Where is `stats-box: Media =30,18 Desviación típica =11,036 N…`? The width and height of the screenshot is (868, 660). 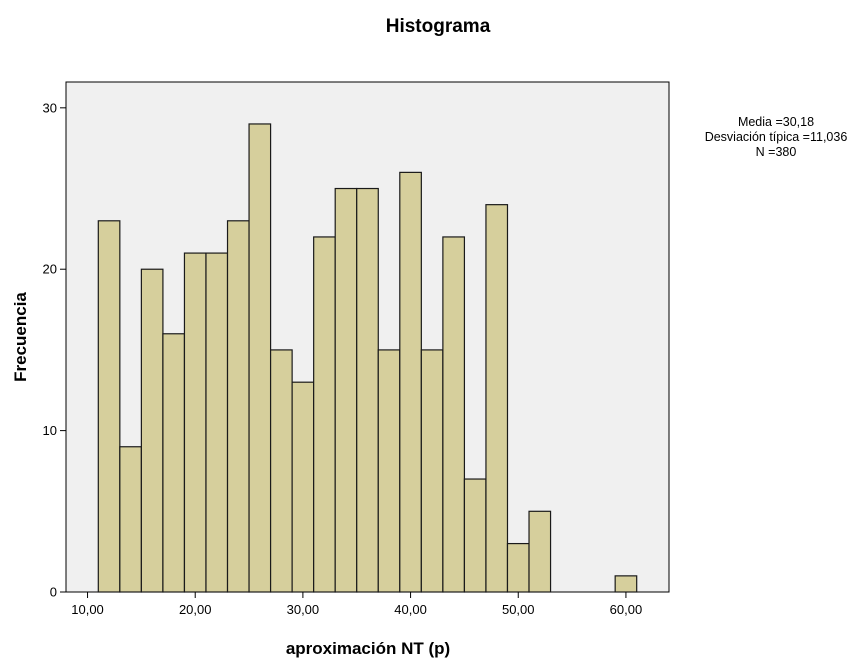
stats-box: Media =30,18 Desviación típica =11,036 N… is located at coordinates (776, 137).